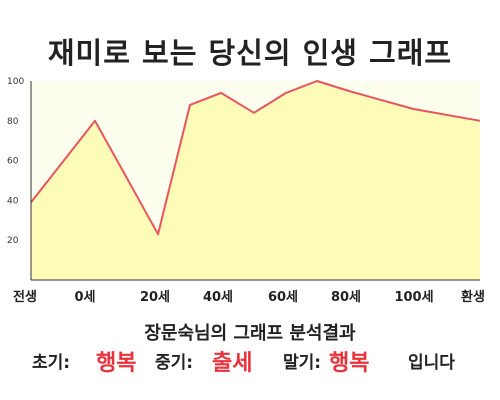 This screenshot has height=400, width=500. I want to click on x-tick-label: 20세, so click(155, 297).